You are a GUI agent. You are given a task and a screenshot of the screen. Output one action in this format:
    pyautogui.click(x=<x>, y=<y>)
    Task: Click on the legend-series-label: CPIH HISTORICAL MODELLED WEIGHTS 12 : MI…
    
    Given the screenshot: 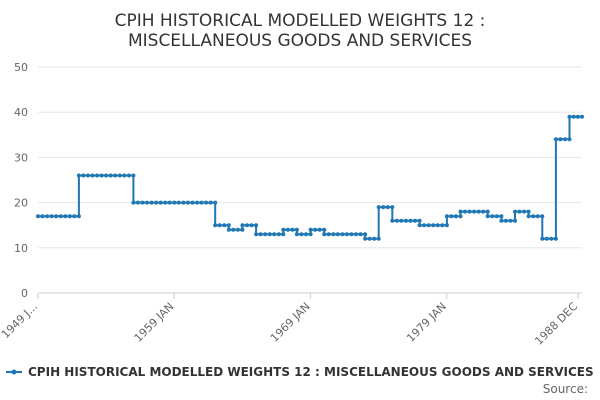 What is the action you would take?
    pyautogui.click(x=311, y=372)
    